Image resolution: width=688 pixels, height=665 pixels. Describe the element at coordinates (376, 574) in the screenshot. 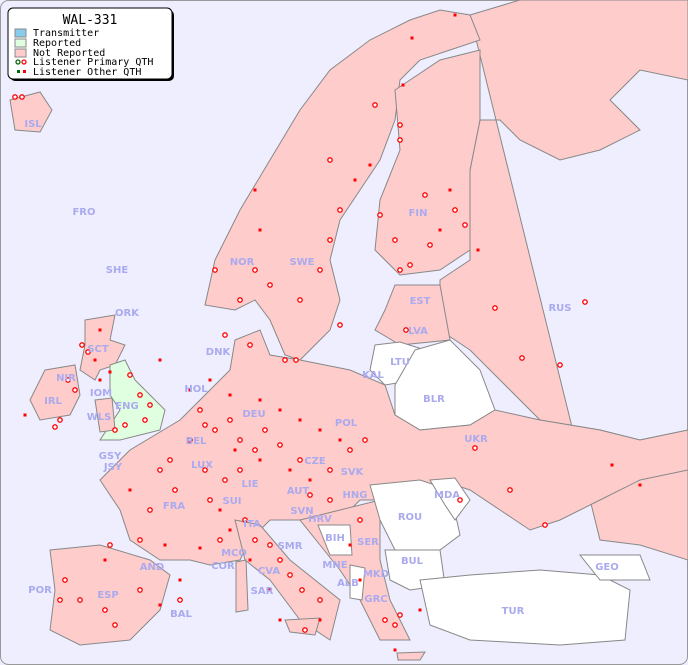

I see `label-mkd: MKD` at that location.